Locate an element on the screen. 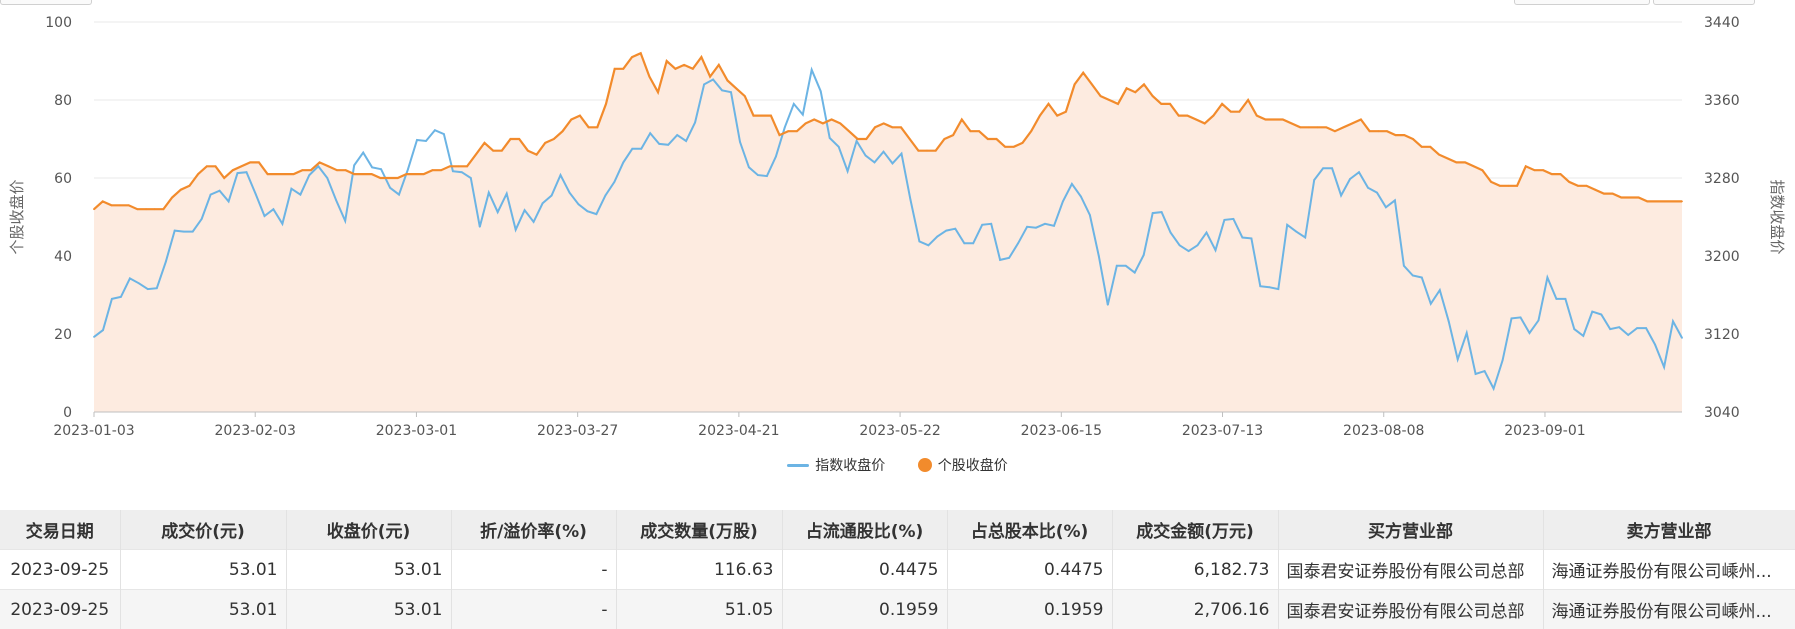  header-seller: 卖方营业部 is located at coordinates (1669, 530).